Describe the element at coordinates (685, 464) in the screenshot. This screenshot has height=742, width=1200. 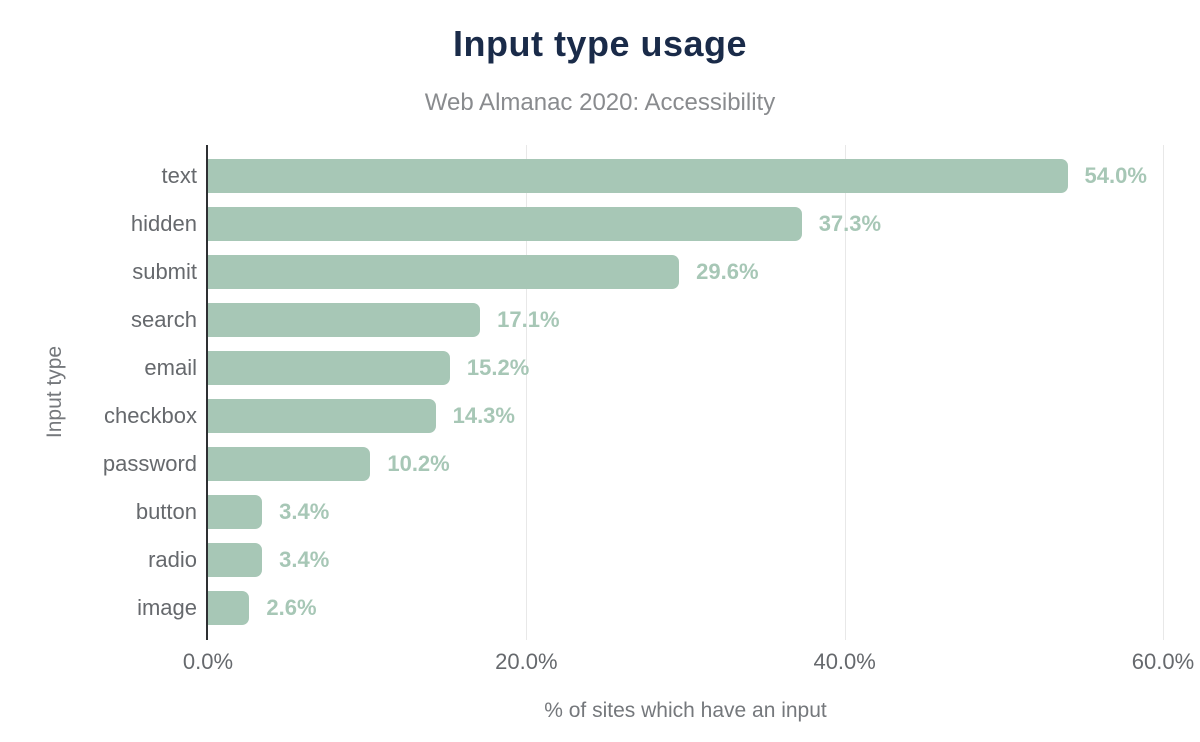
I see `bar-track: 10.2%` at that location.